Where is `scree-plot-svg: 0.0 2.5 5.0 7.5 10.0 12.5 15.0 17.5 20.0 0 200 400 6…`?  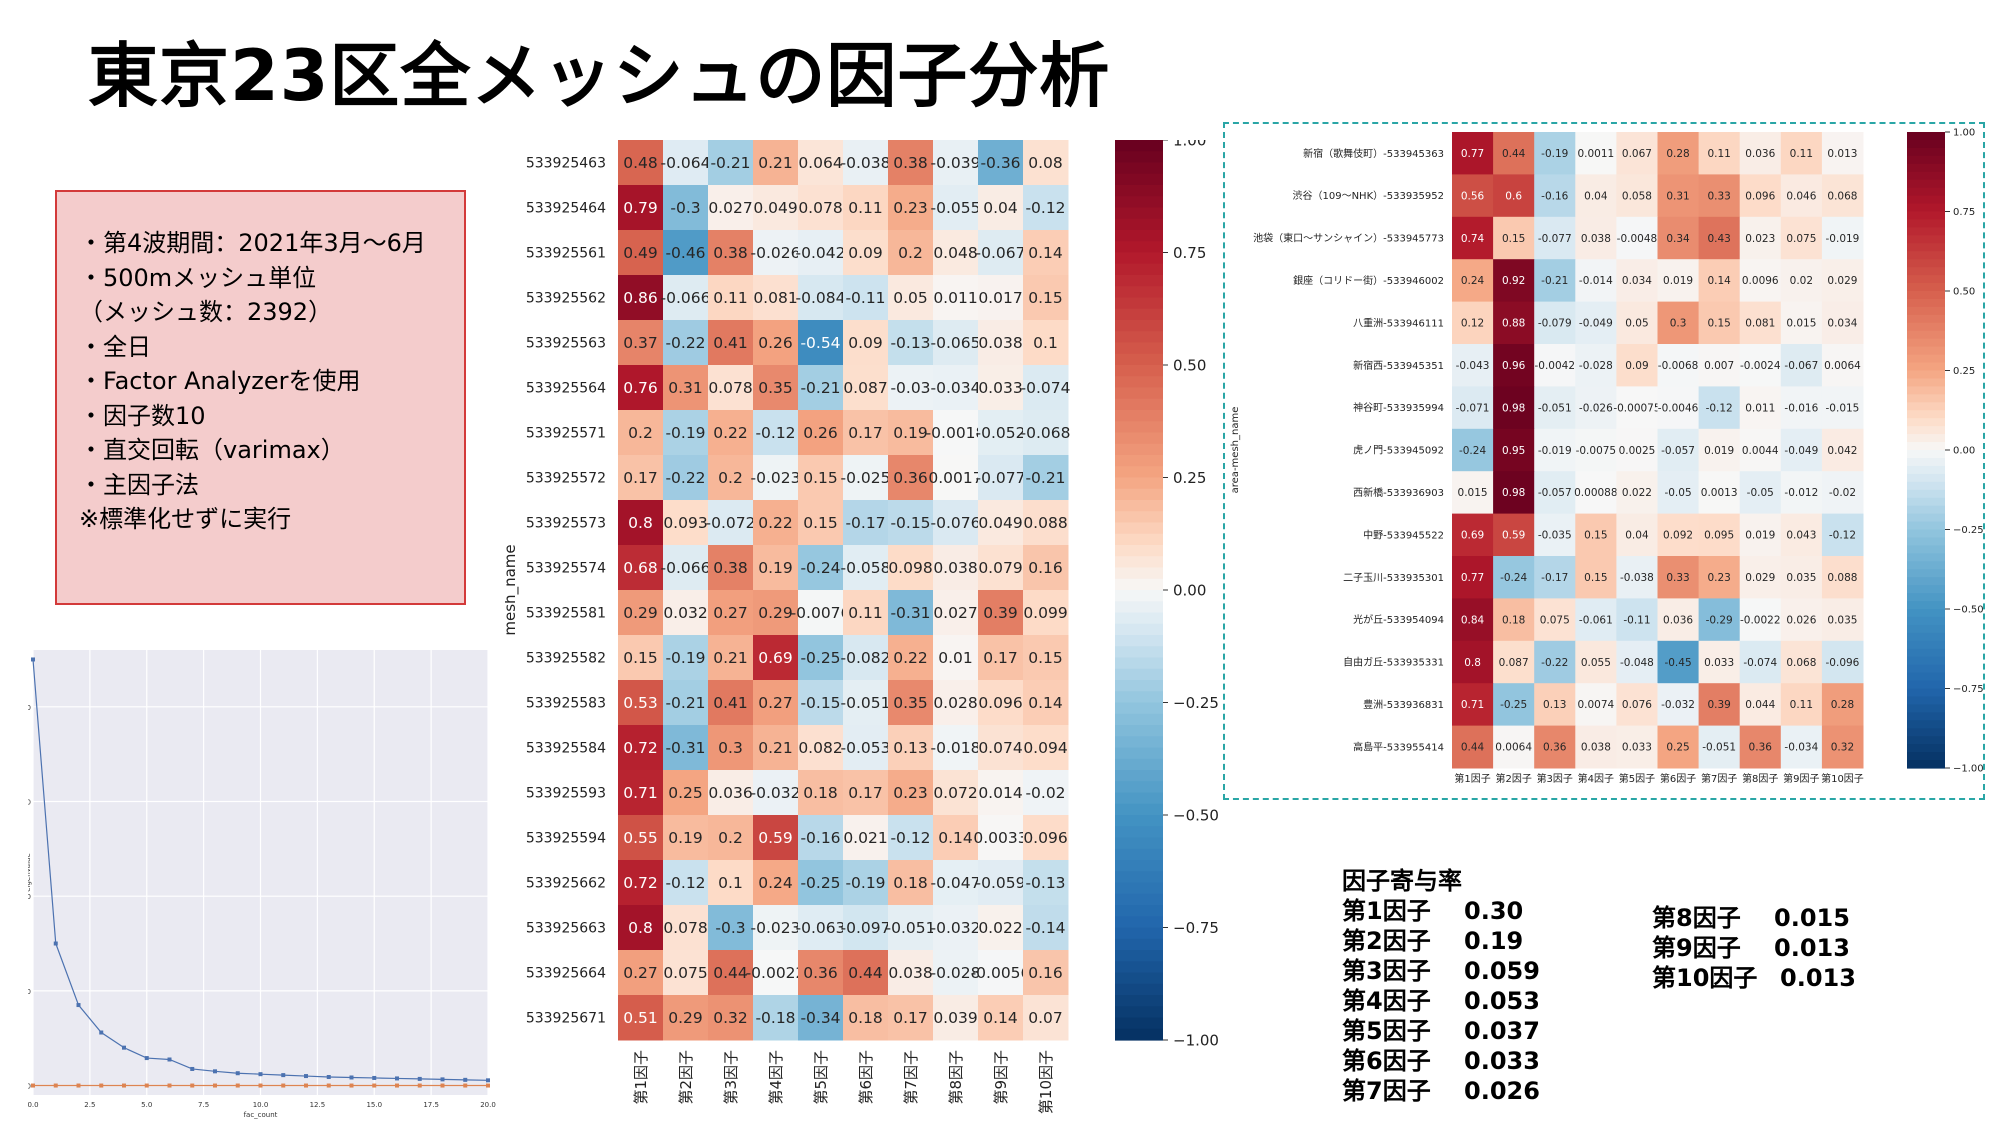 scree-plot-svg: 0.0 2.5 5.0 7.5 10.0 12.5 15.0 17.5 20.0 0 200 400 6… is located at coordinates (257, 884).